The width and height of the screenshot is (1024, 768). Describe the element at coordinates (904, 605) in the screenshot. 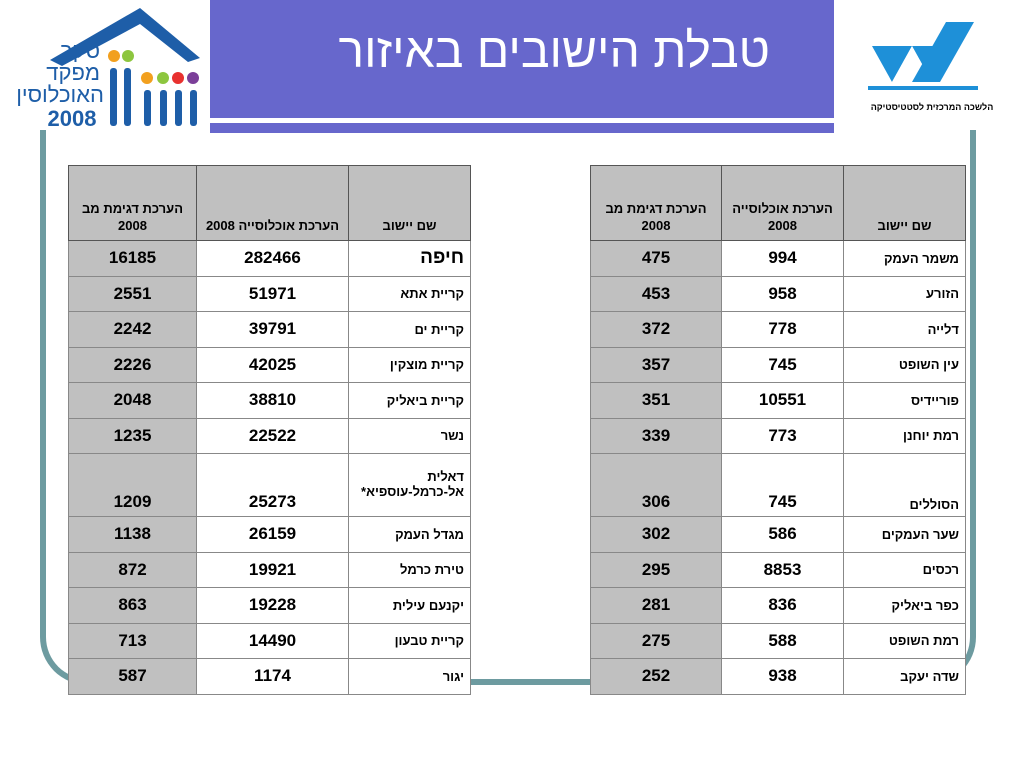

I see `cell-name: כפר ביאליק` at that location.